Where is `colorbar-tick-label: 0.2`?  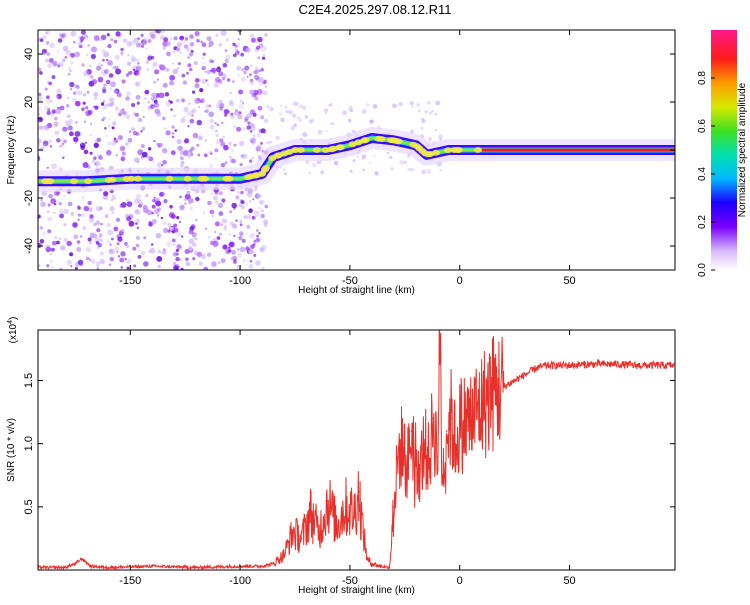 colorbar-tick-label: 0.2 is located at coordinates (702, 222).